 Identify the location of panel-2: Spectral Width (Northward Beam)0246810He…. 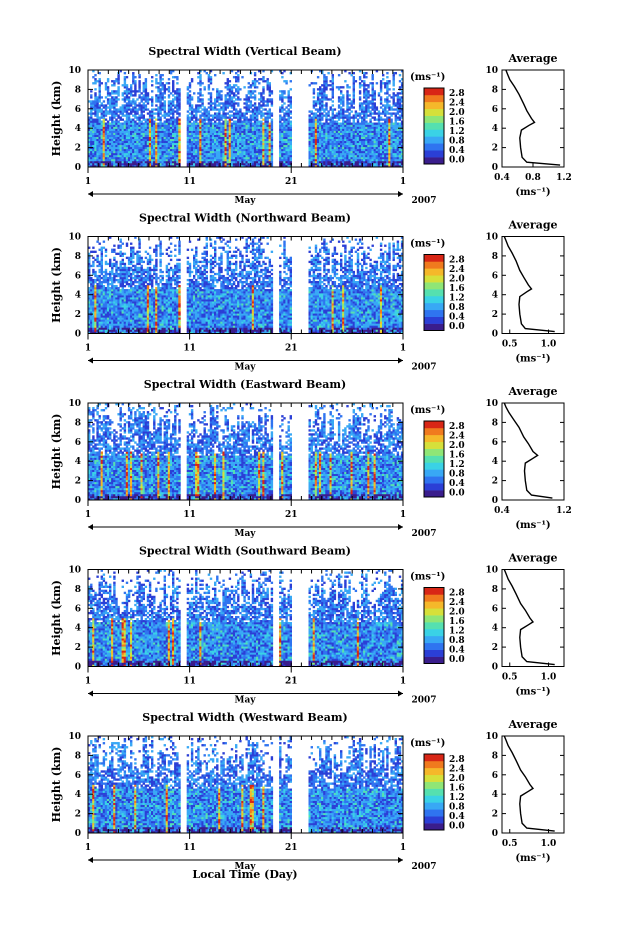
(307, 292).